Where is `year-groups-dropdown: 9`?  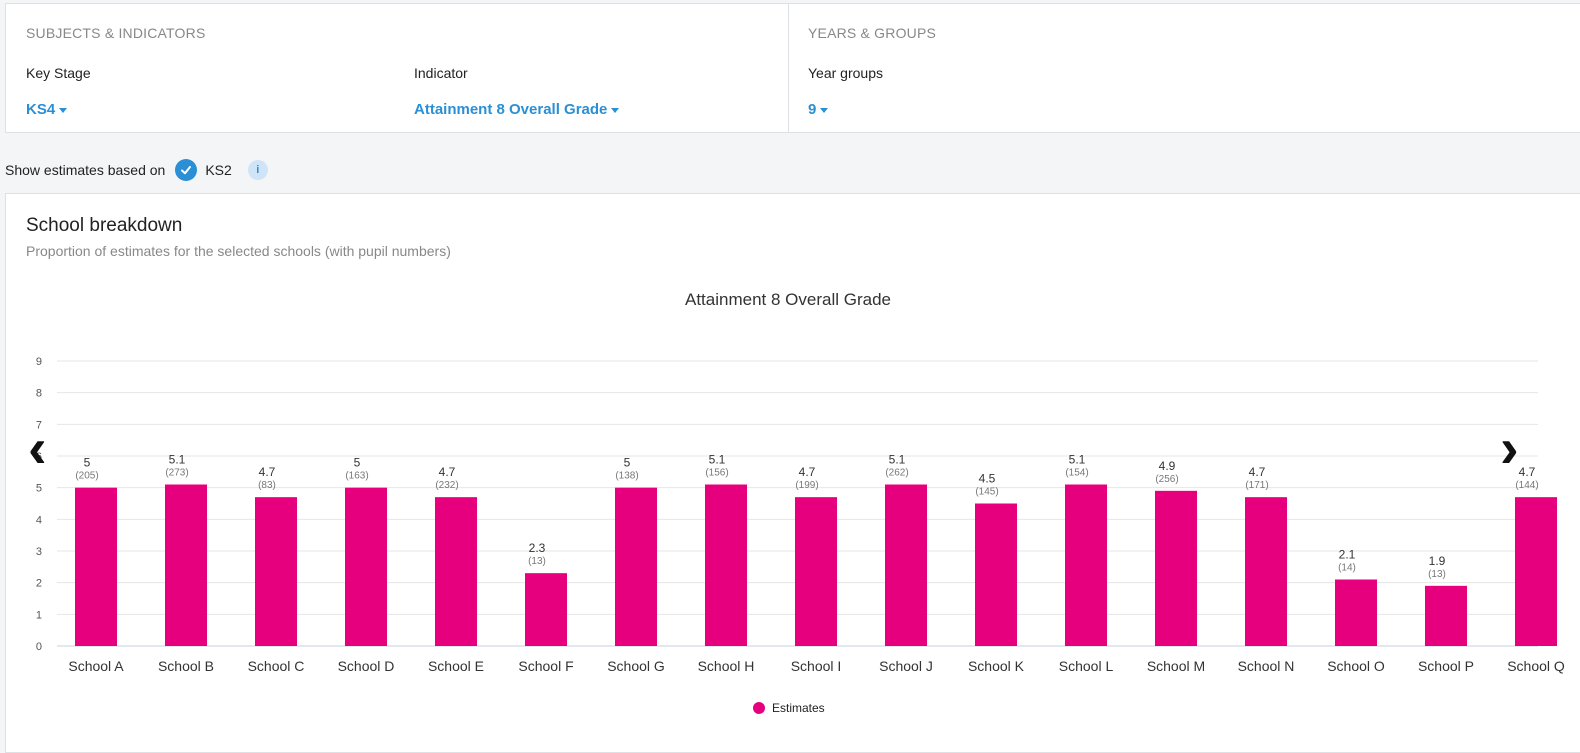 year-groups-dropdown: 9 is located at coordinates (818, 109).